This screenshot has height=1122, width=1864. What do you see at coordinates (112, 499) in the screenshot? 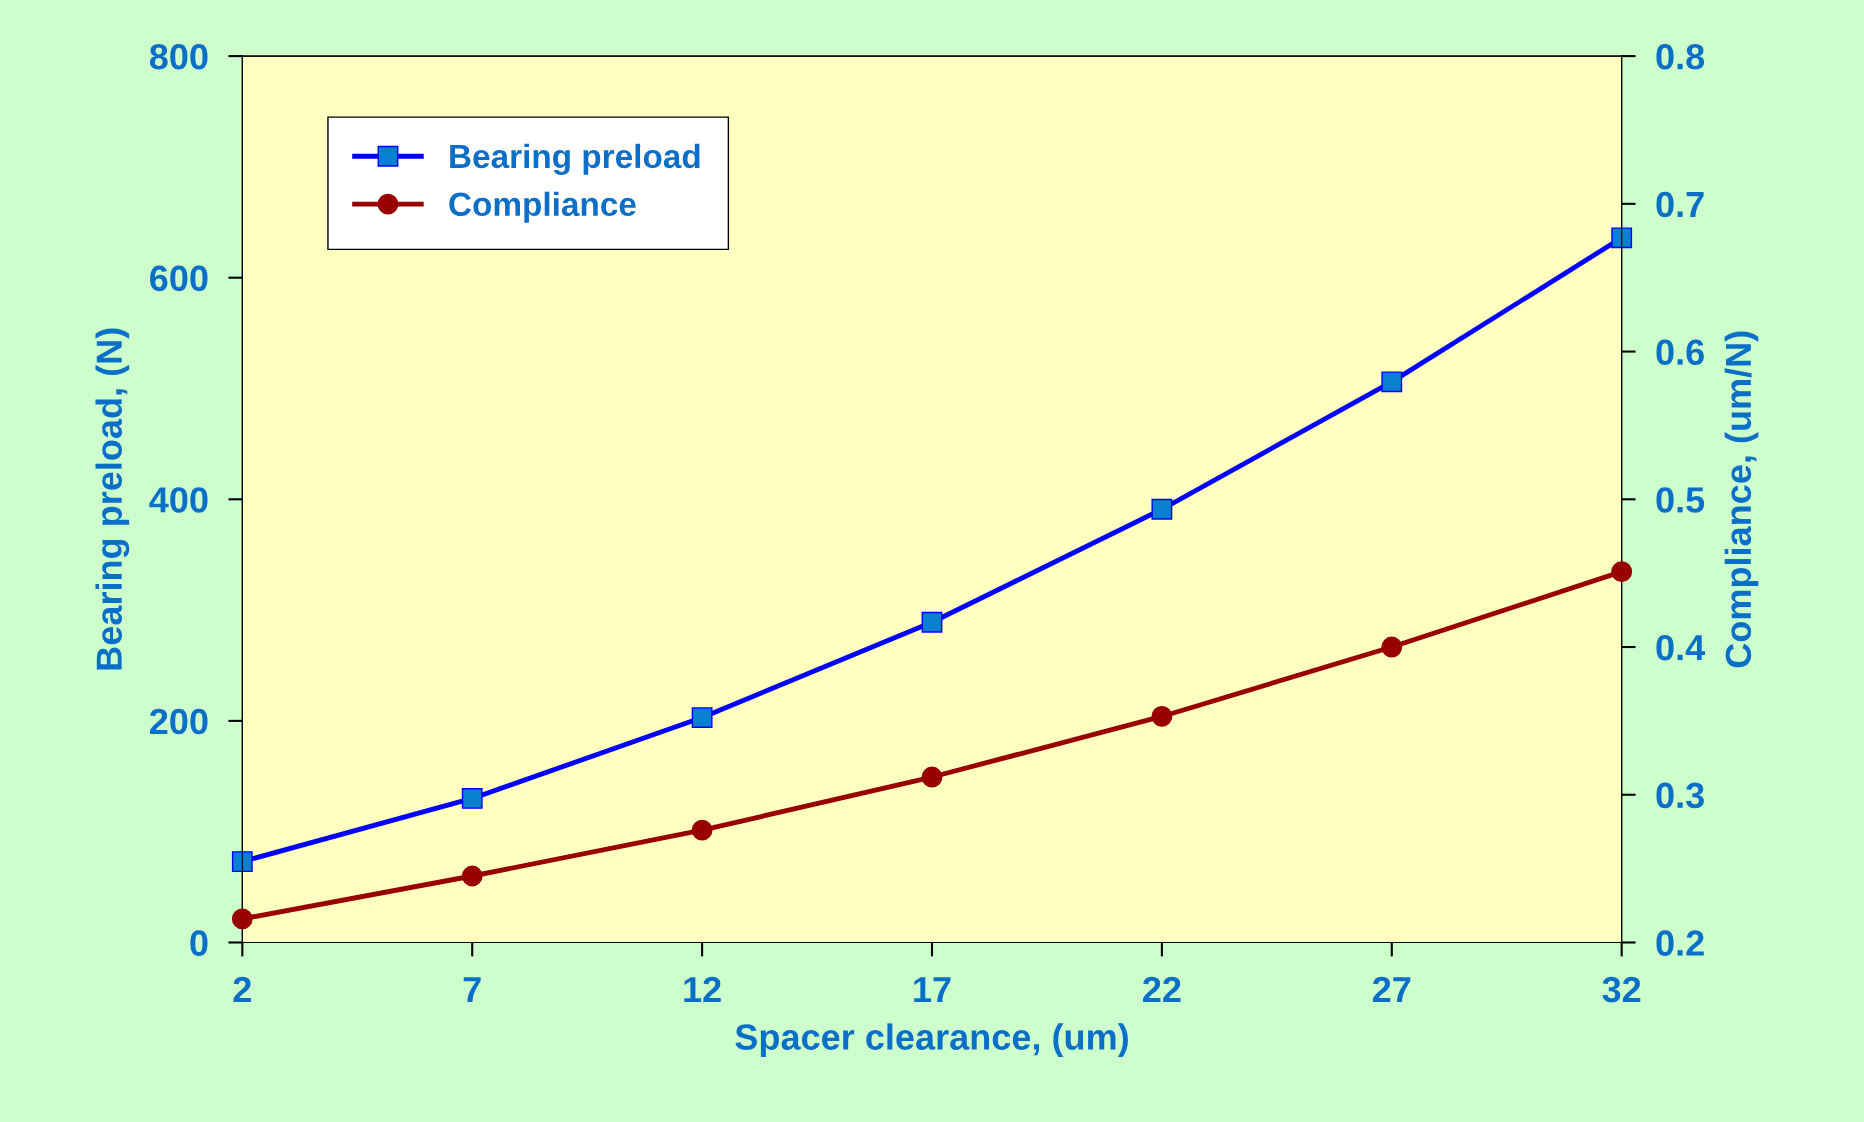
I see `y-axis-title: Bearing preload, (N)` at bounding box center [112, 499].